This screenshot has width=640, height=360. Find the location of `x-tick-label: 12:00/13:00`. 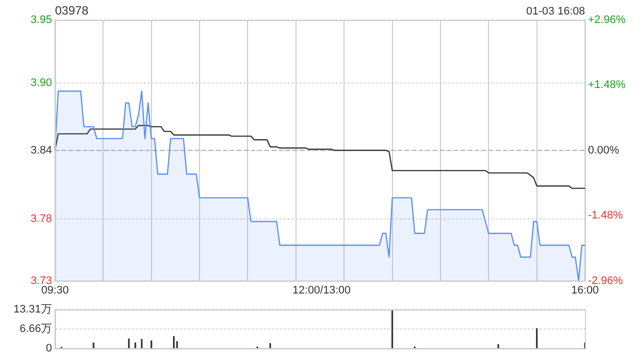

x-tick-label: 12:00/13:00 is located at coordinates (321, 290).